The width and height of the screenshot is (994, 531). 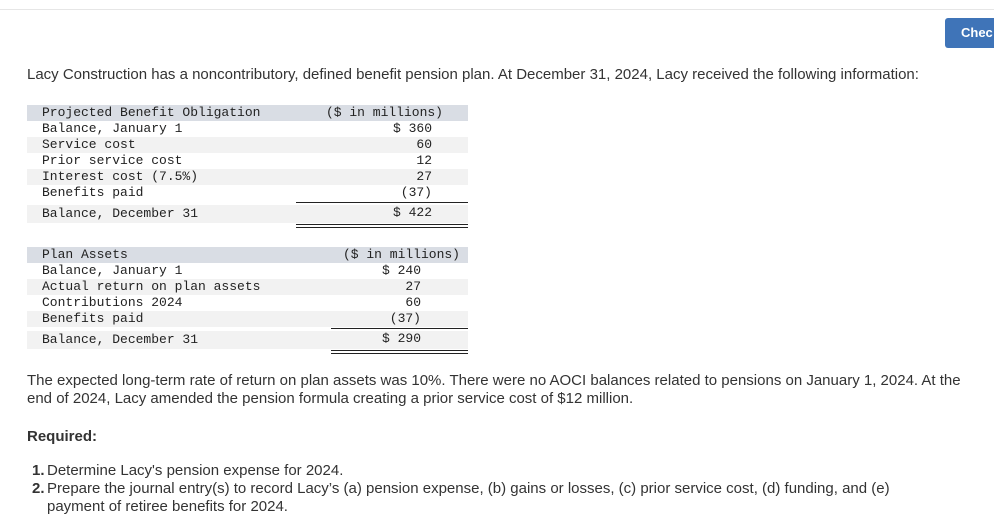 What do you see at coordinates (62, 436) in the screenshot?
I see `required-heading: Required:` at bounding box center [62, 436].